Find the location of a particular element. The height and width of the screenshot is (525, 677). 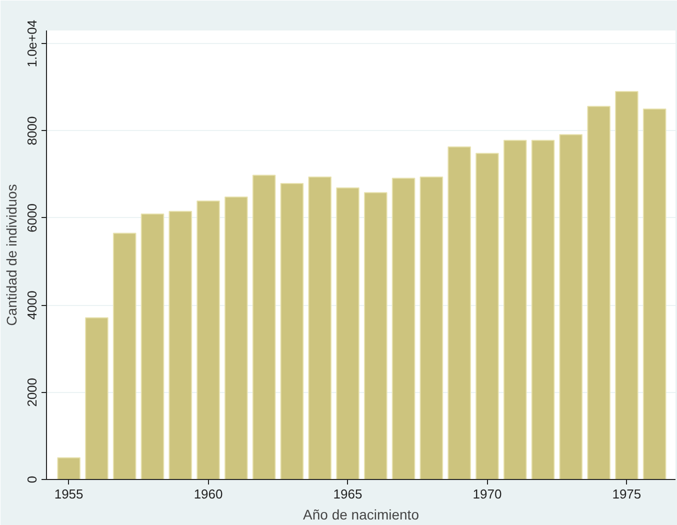

y-tick-label: 6000 is located at coordinates (32, 217).